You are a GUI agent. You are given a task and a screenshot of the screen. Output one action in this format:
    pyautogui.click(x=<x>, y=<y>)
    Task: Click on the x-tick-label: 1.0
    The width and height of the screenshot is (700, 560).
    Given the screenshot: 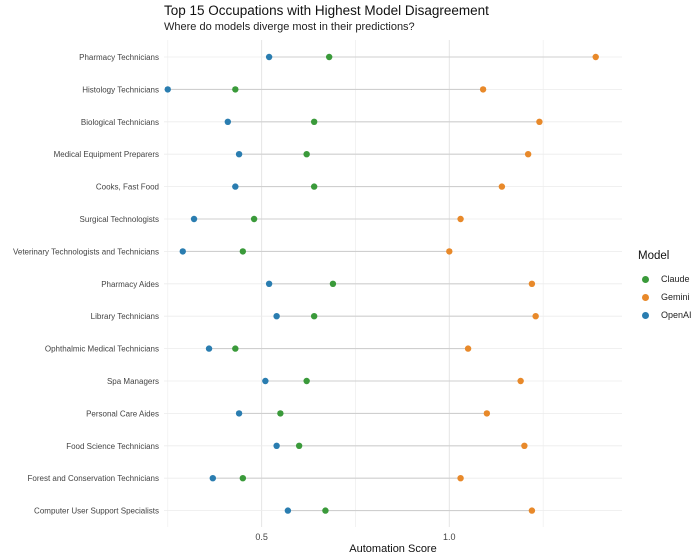 What is the action you would take?
    pyautogui.click(x=449, y=537)
    